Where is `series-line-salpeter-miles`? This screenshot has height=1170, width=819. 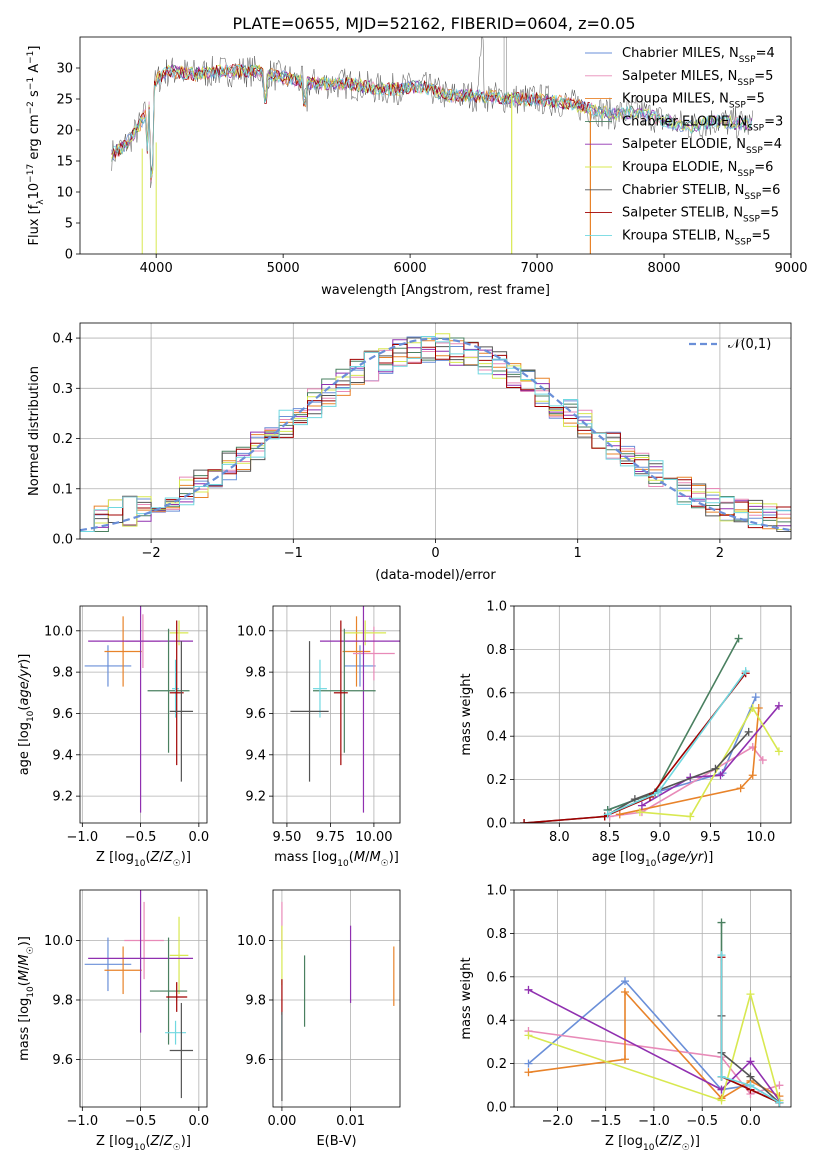
series-line-salpeter-miles is located at coordinates (686, 781).